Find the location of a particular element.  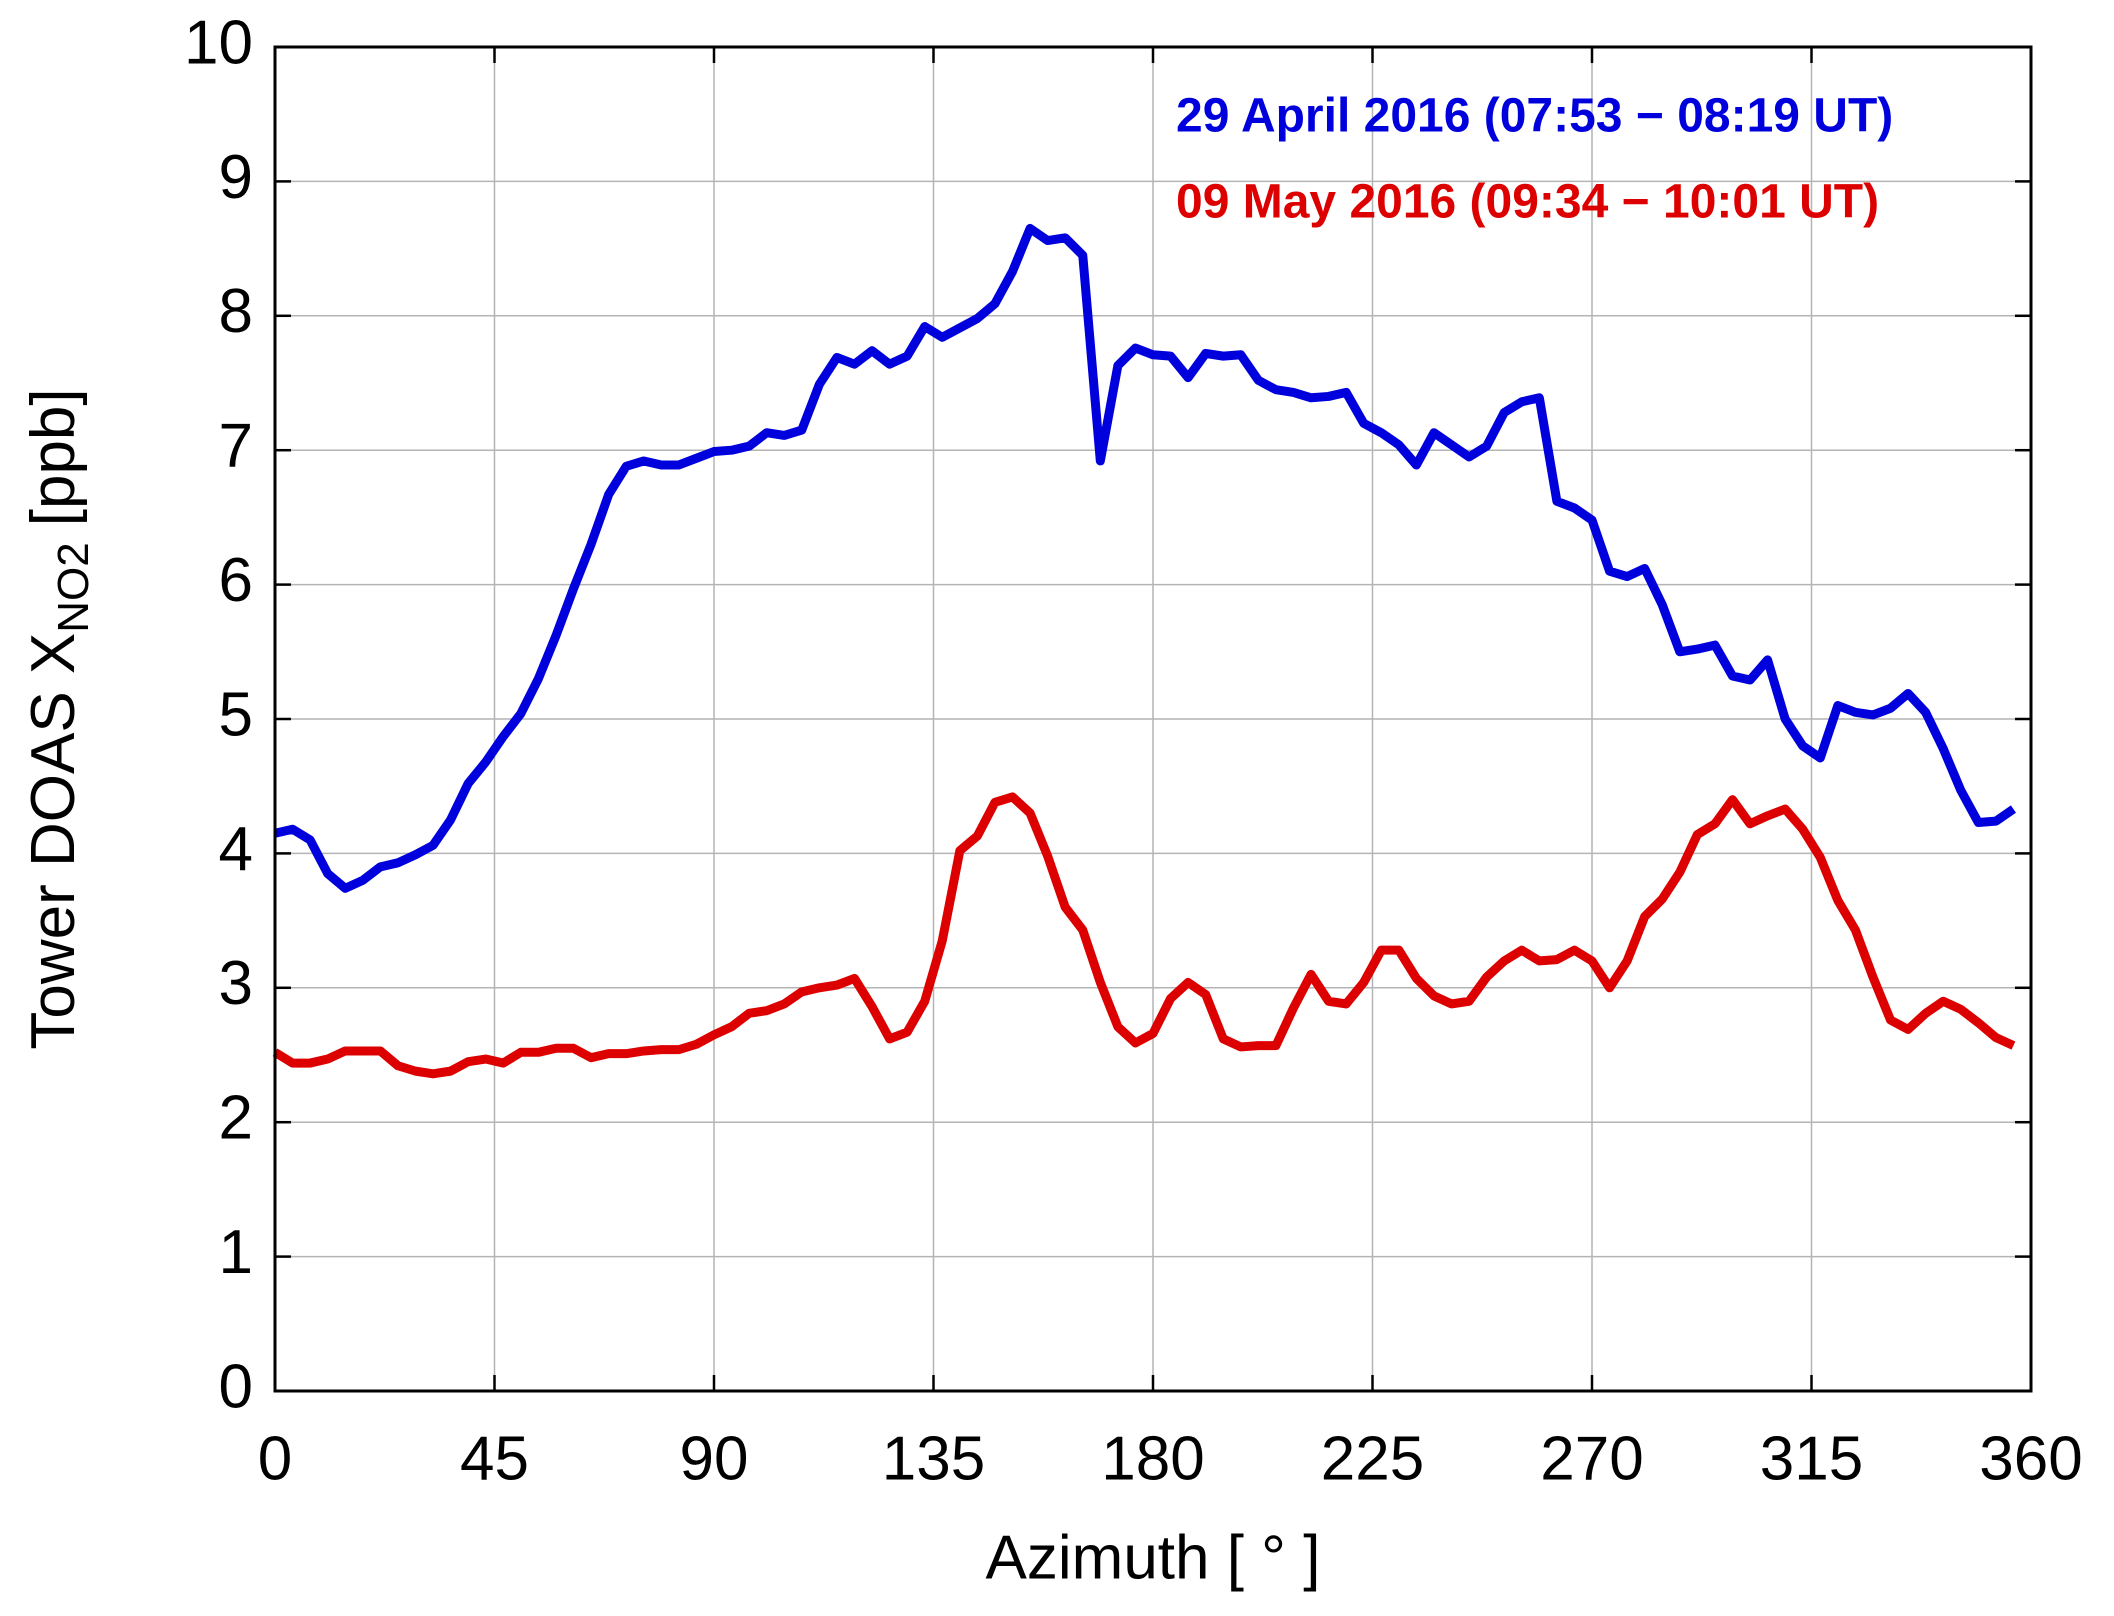

y-tick-label: 0 is located at coordinates (236, 1386).